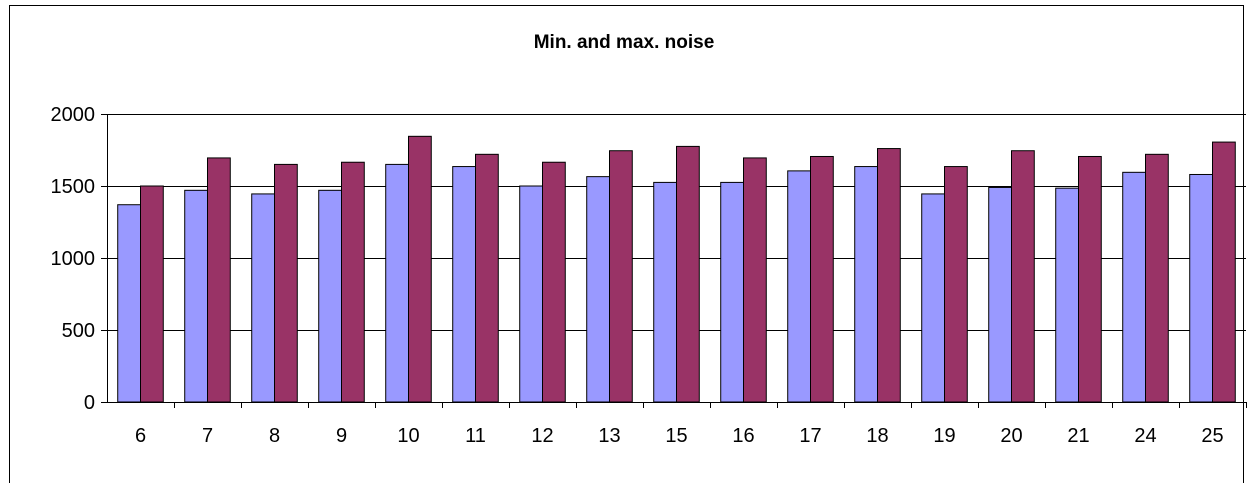 The width and height of the screenshot is (1249, 483). What do you see at coordinates (408, 436) in the screenshot?
I see `x-tick-label: 10` at bounding box center [408, 436].